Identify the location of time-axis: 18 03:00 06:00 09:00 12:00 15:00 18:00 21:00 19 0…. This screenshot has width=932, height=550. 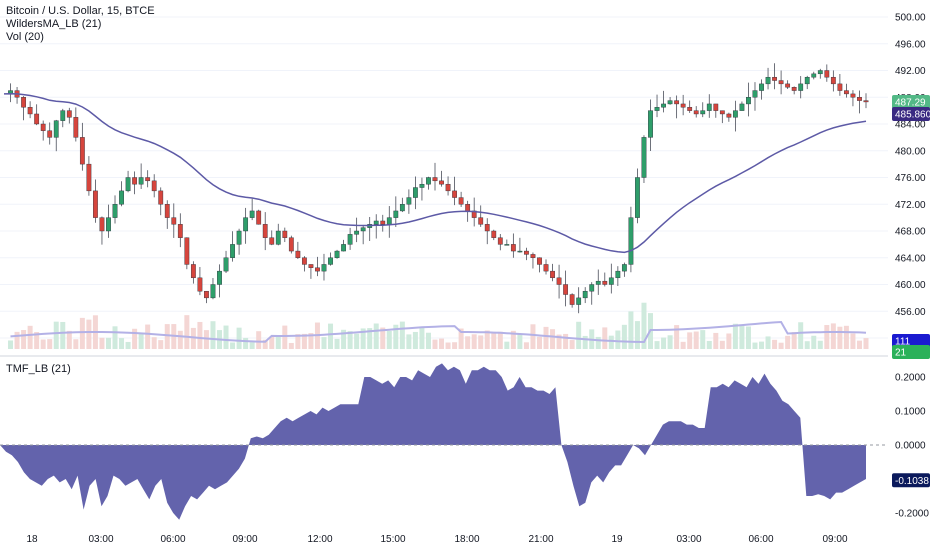
(437, 539).